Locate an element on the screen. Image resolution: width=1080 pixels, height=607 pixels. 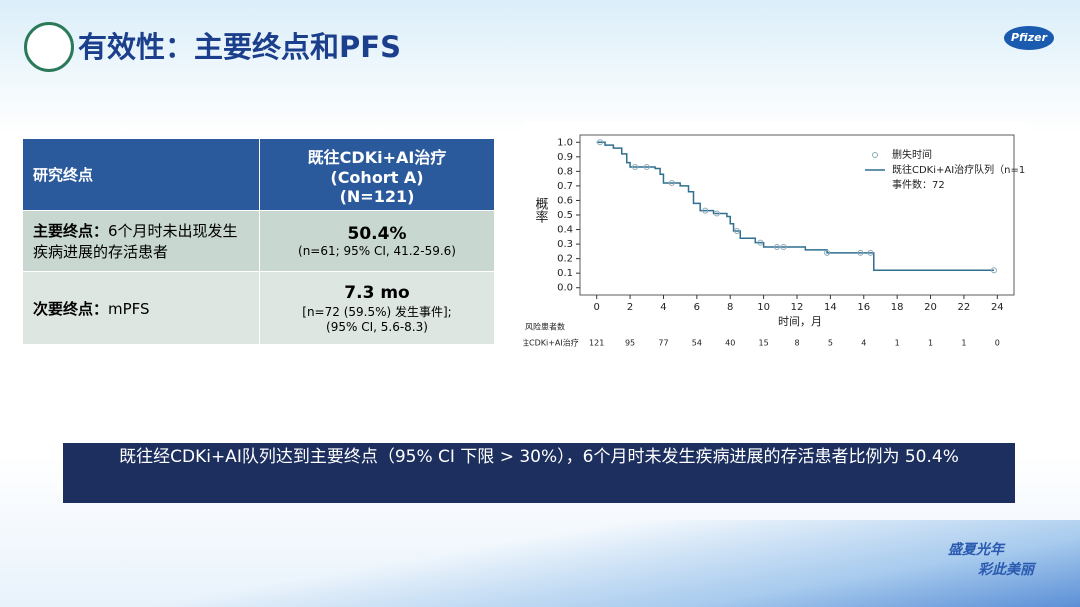
at-risk-value: 8 is located at coordinates (796, 343).